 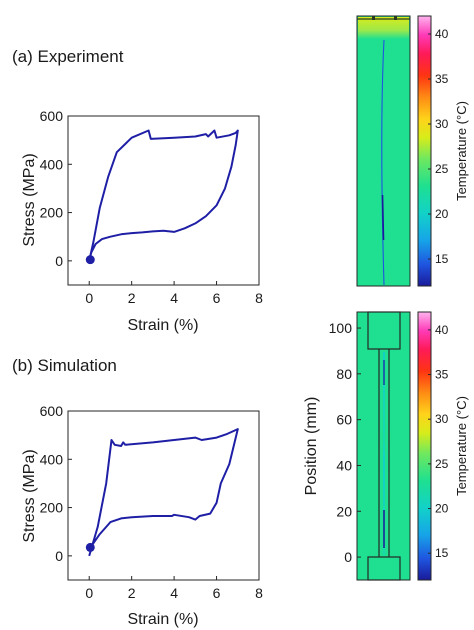 I want to click on colorbar-tick-label-1-3: 30, so click(x=442, y=419).